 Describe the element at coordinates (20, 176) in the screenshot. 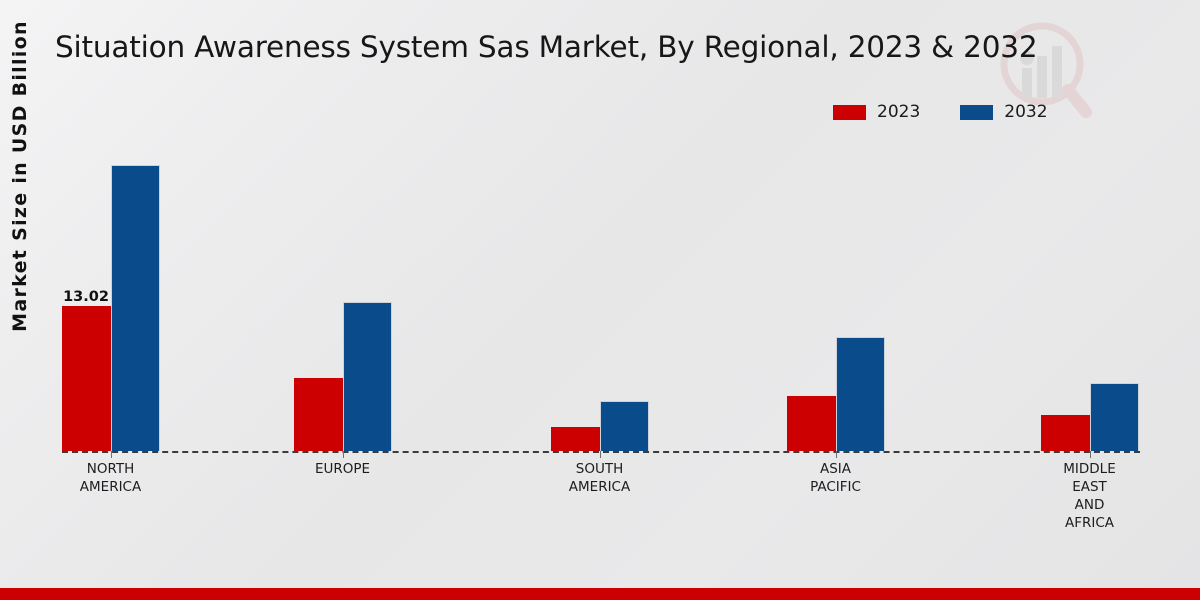

I see `y-axis-title: Market Size in USD Billion` at that location.